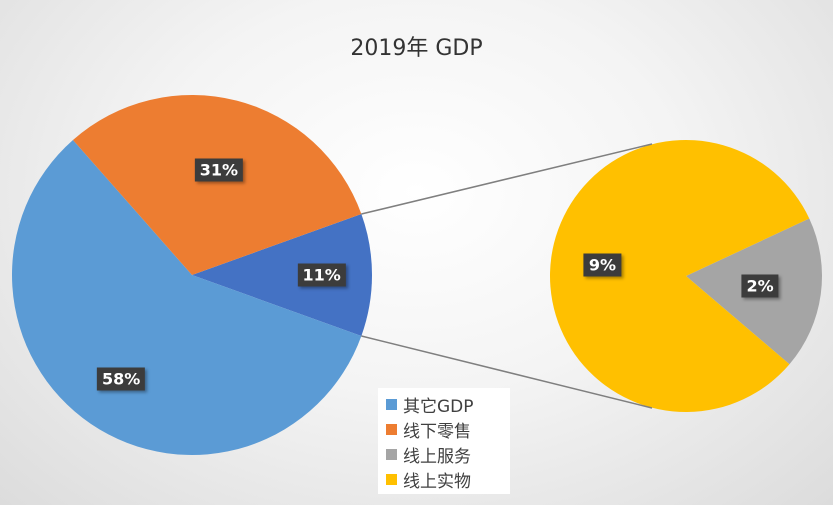 The height and width of the screenshot is (505, 833). I want to click on legend-label-offline-retail: 线下零售, so click(437, 432).